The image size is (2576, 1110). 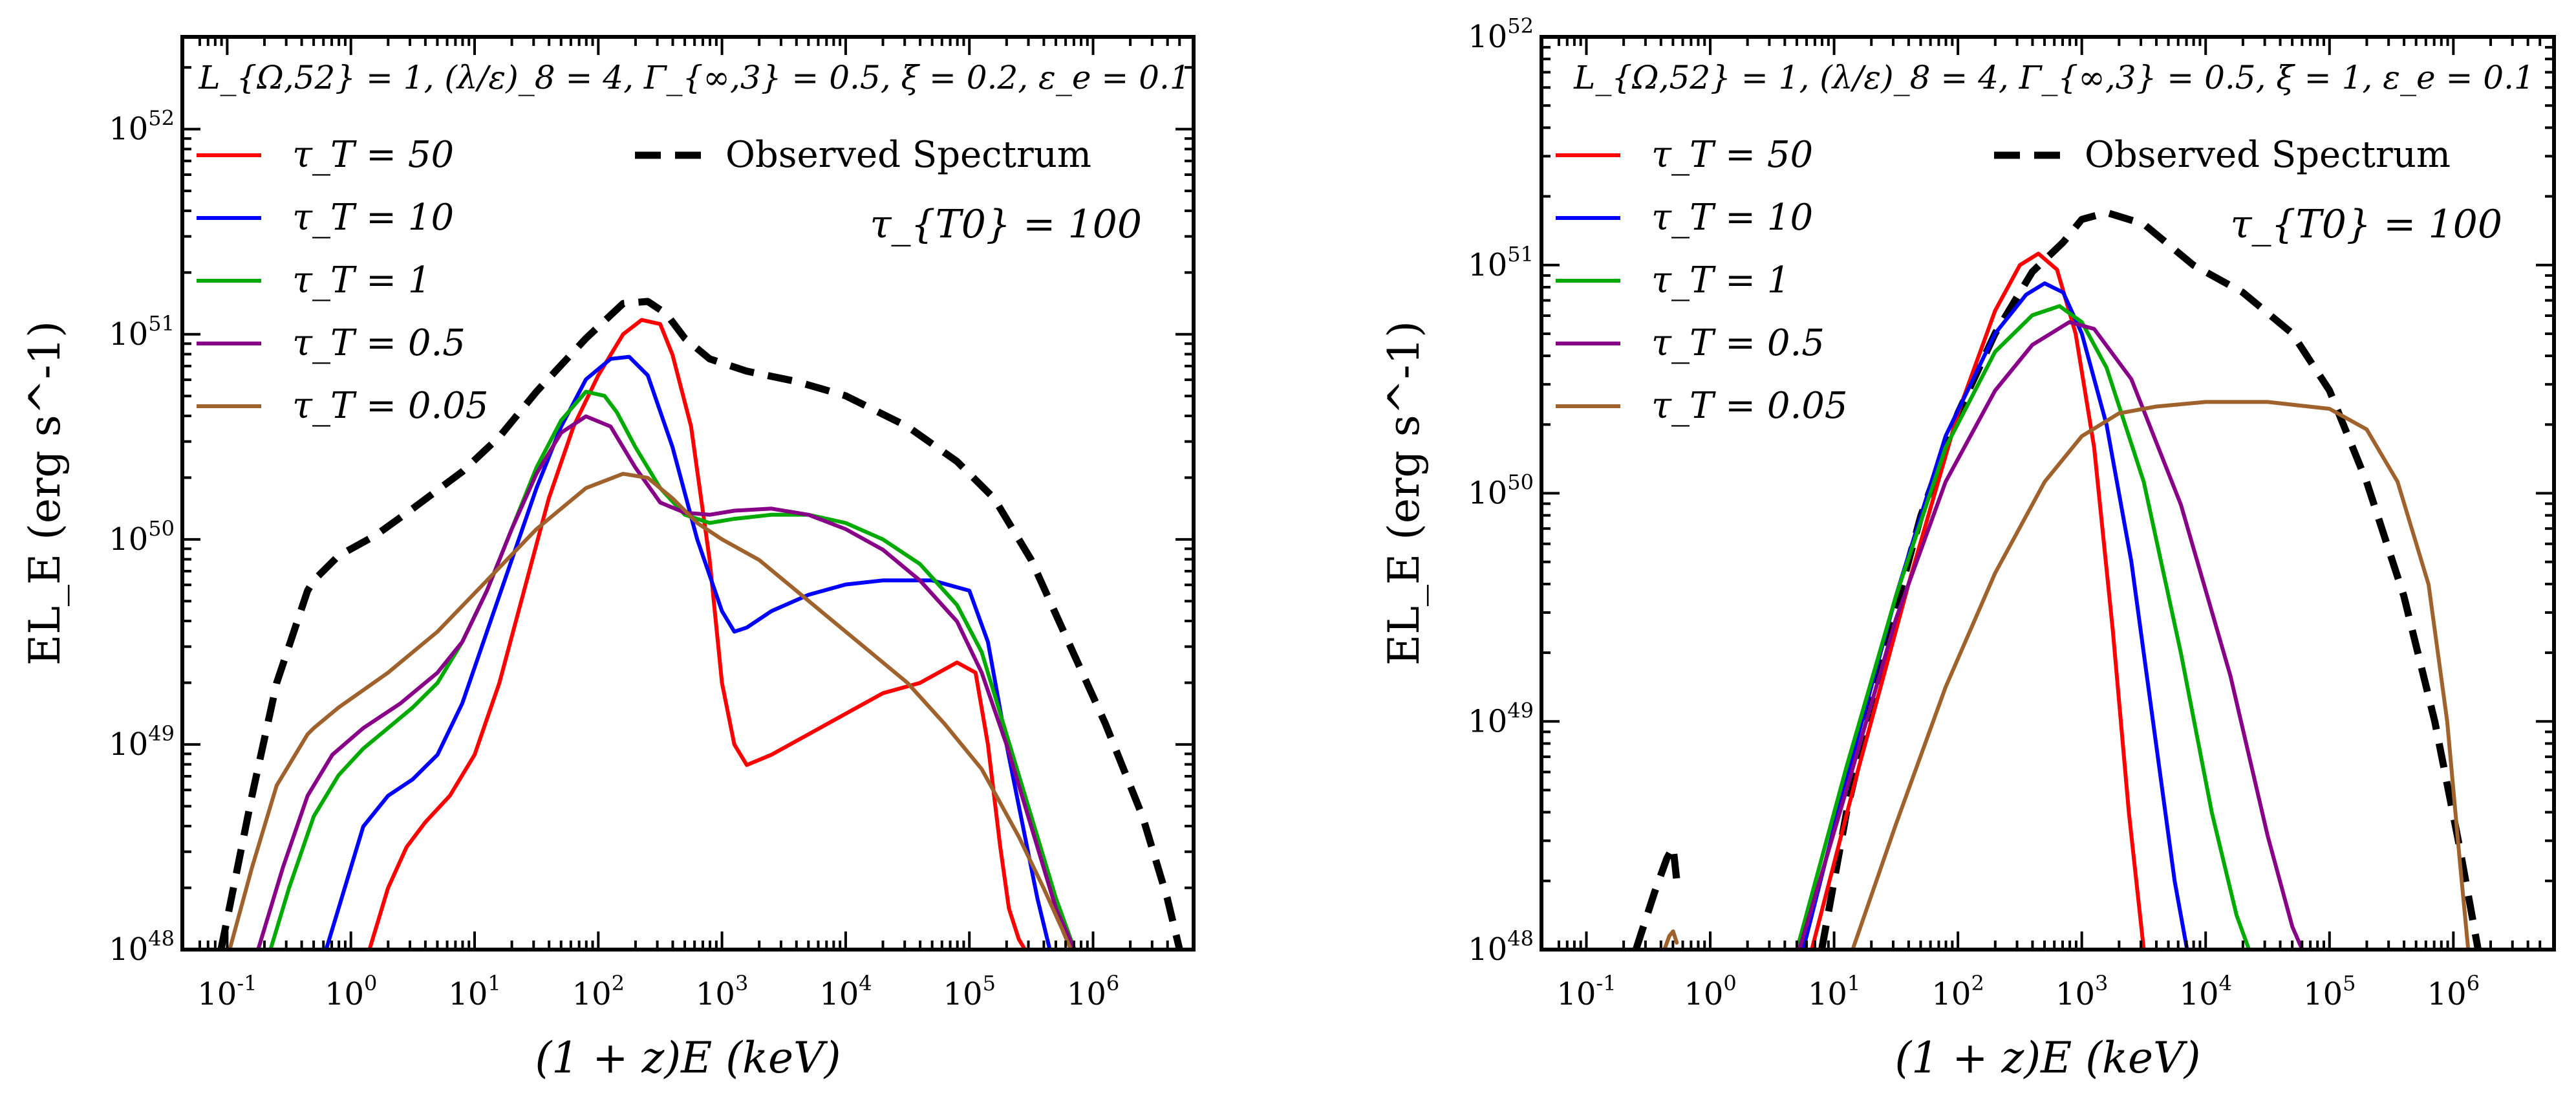 What do you see at coordinates (227, 991) in the screenshot?
I see `left-xtick-label: 10⁻¹` at bounding box center [227, 991].